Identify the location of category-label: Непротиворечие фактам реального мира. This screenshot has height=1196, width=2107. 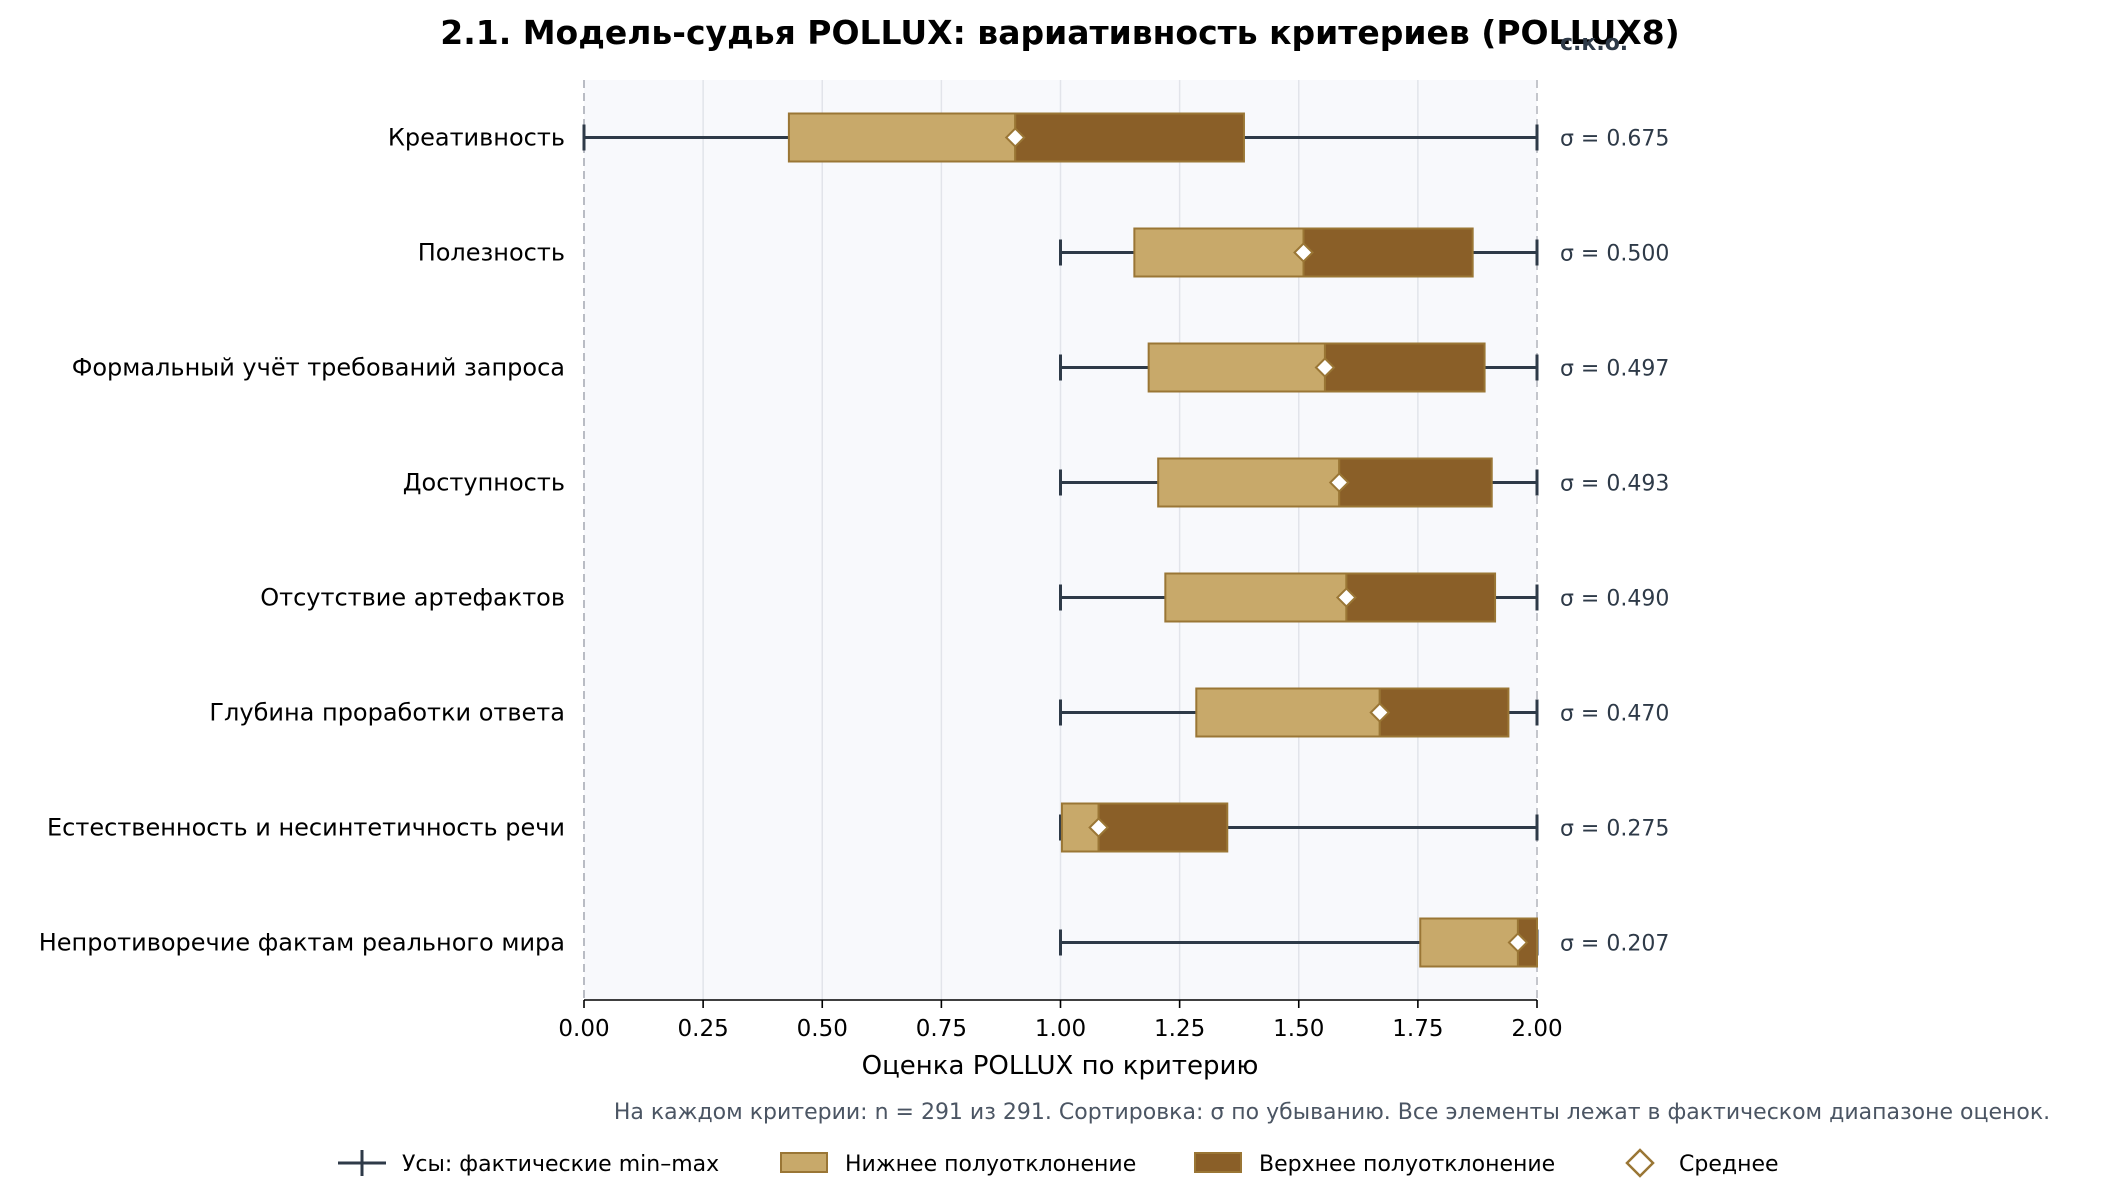
(302, 943).